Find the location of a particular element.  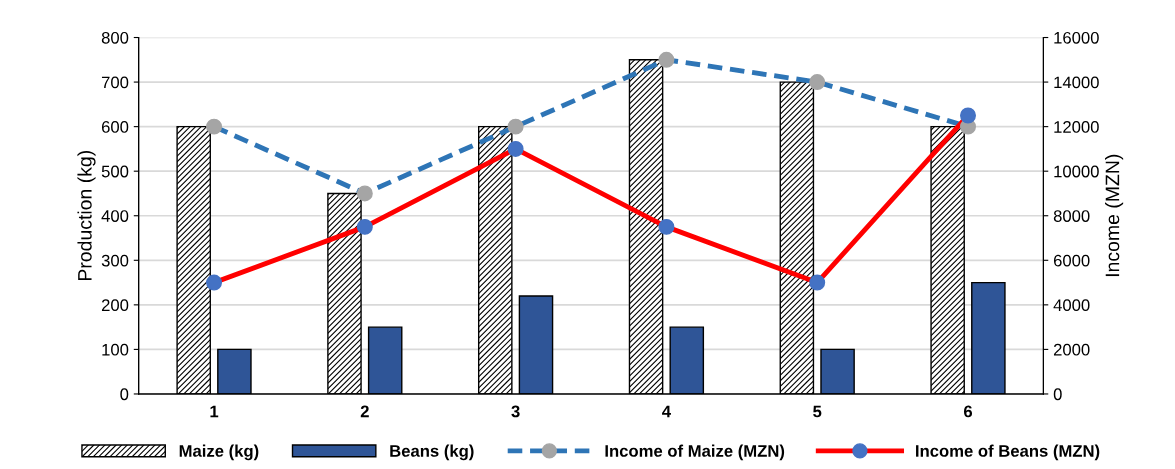

y2-axis-title: Income (MZN) is located at coordinates (1114, 215).